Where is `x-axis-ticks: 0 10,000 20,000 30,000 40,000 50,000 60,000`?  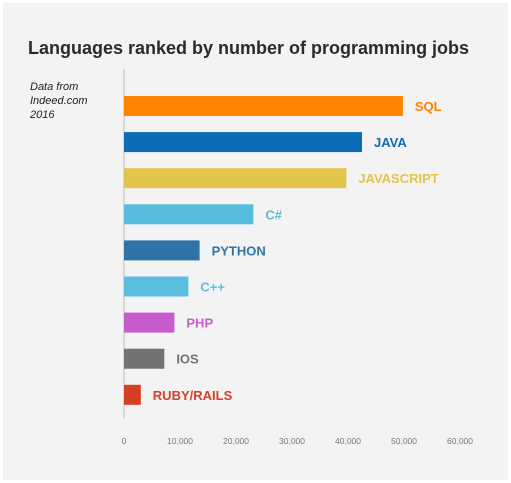 x-axis-ticks: 0 10,000 20,000 30,000 40,000 50,000 60,000 is located at coordinates (298, 441).